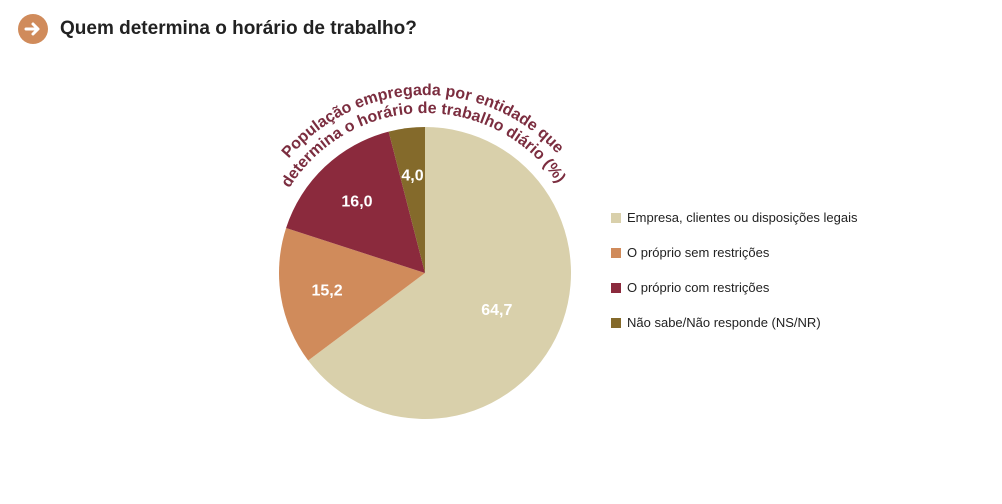 This screenshot has width=1002, height=504. Describe the element at coordinates (326, 290) in the screenshot. I see `data-label: 15,2` at that location.